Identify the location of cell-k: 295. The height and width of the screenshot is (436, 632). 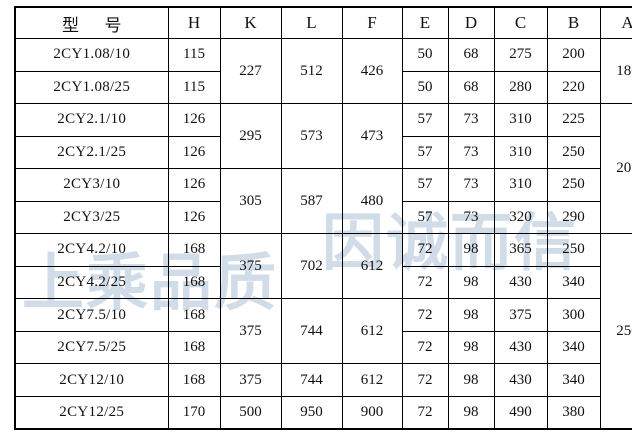
(250, 136).